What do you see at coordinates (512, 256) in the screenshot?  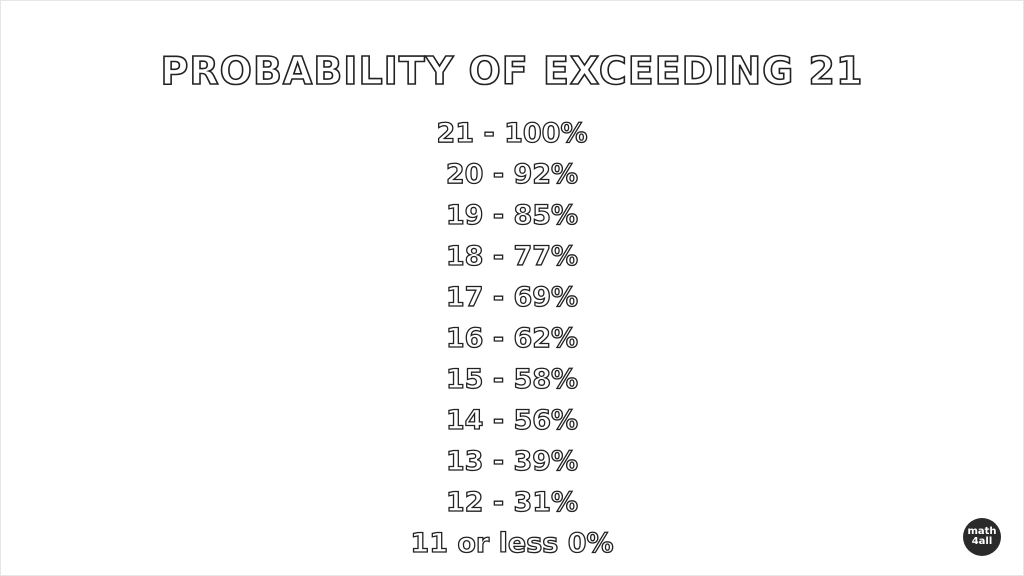 I see `probability-line: 18 - 77%` at bounding box center [512, 256].